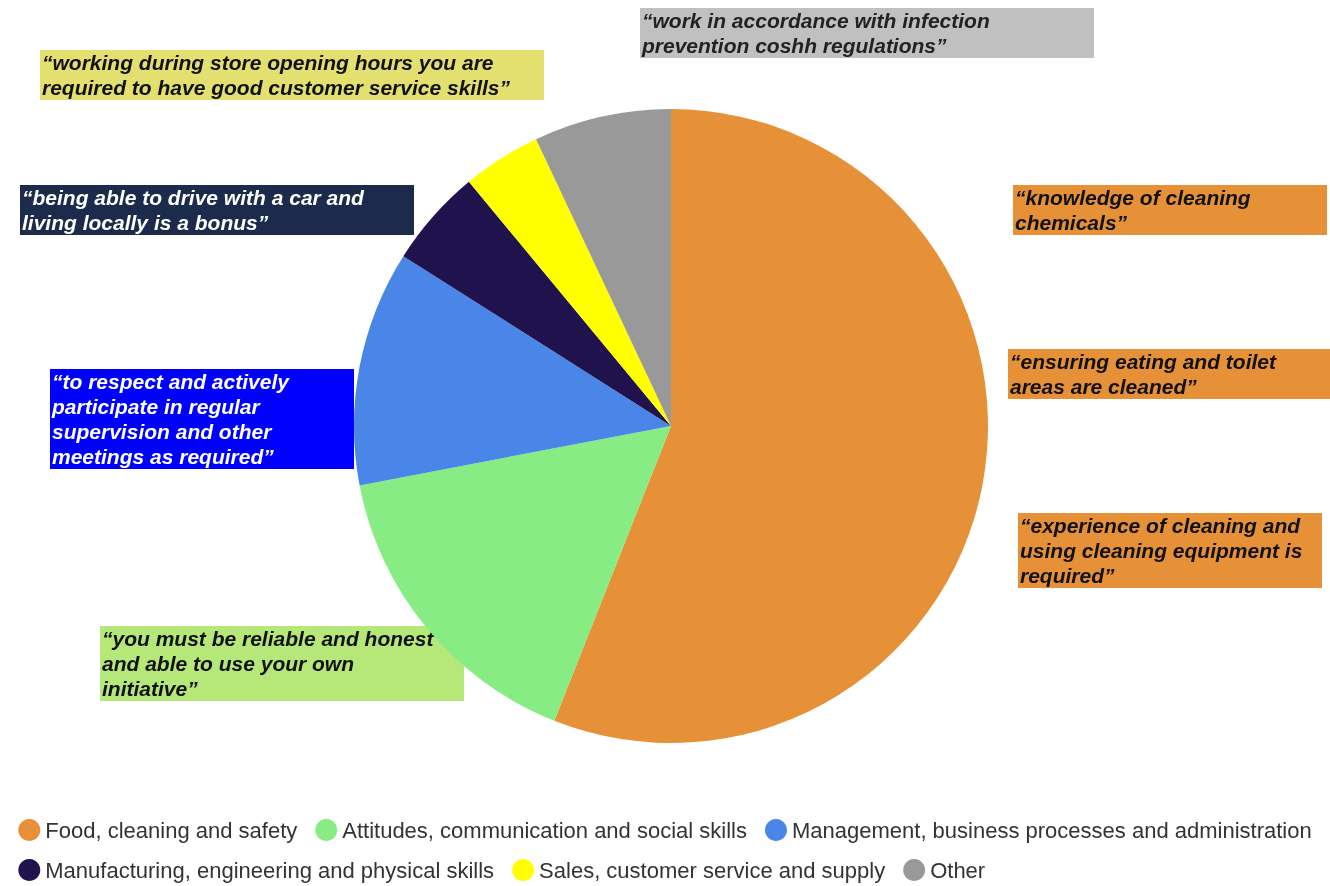 This screenshot has width=1330, height=886. I want to click on text: “being able to drive with a car and living locally is a bonus”, so click(196, 210).